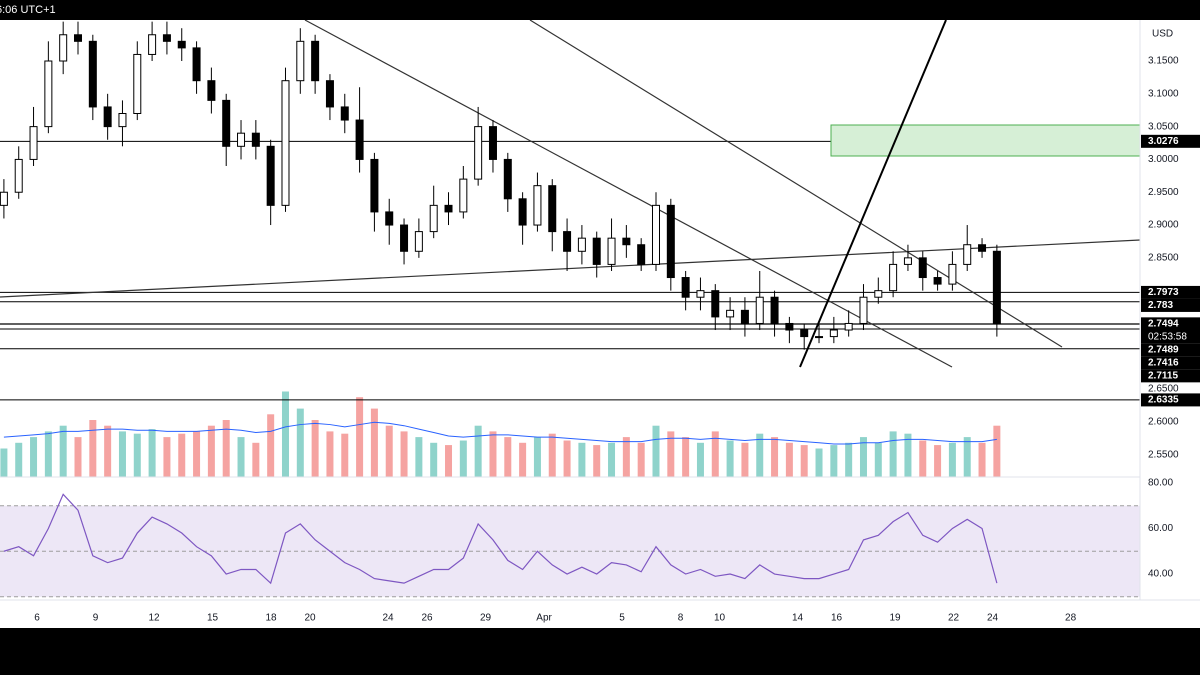  I want to click on level-label: 2.7973, so click(1163, 292).